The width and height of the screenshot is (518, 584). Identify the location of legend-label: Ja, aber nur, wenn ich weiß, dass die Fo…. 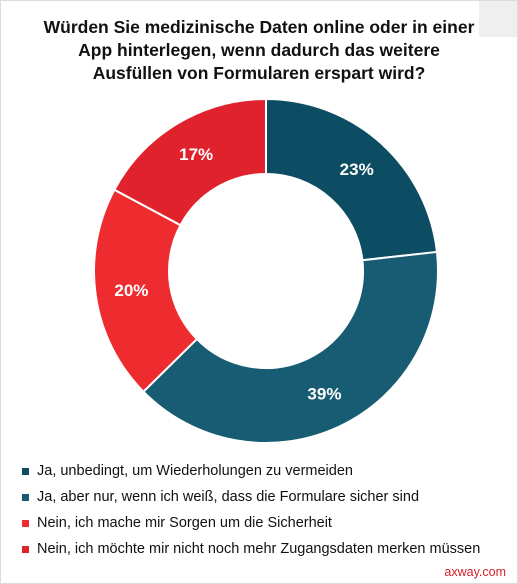
(228, 497).